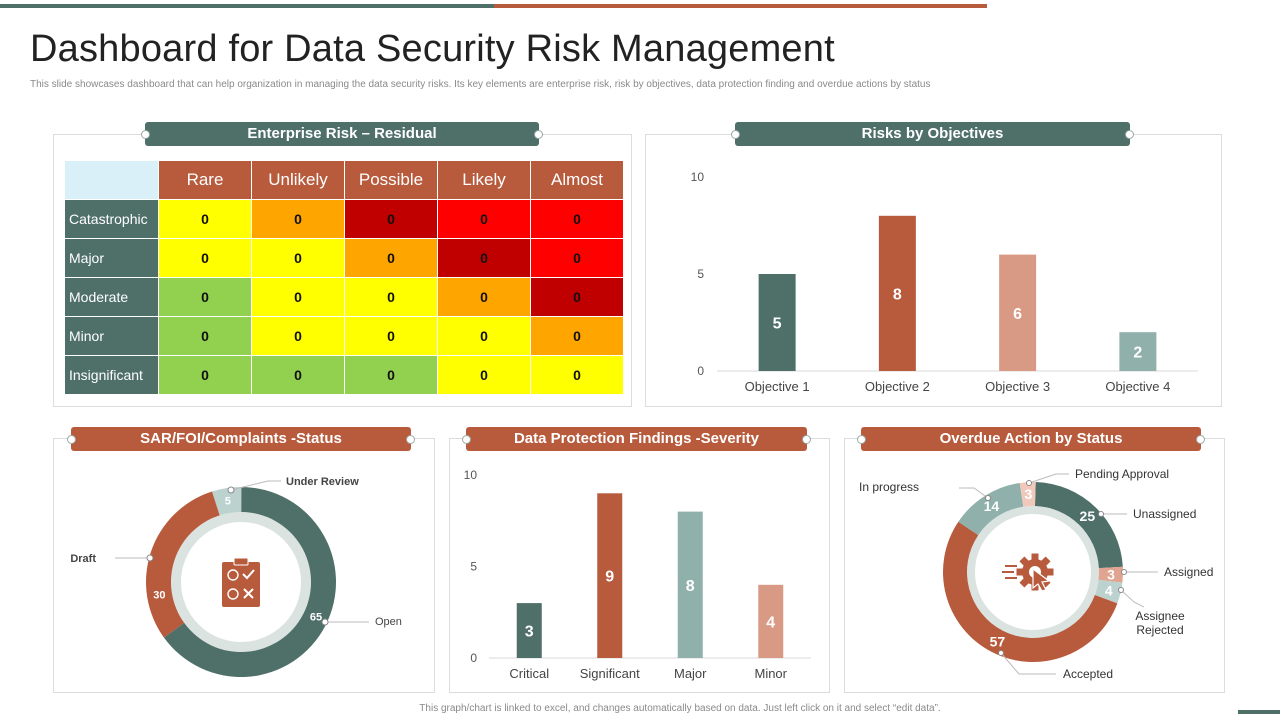  What do you see at coordinates (1108, 591) in the screenshot?
I see `donut-slice-assignee-rejected` at bounding box center [1108, 591].